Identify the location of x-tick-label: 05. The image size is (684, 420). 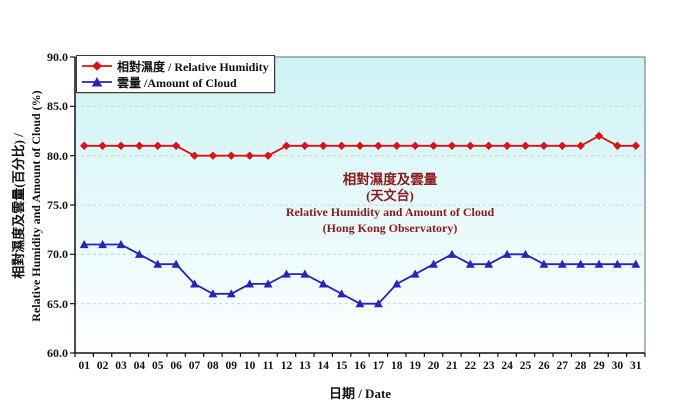
(157, 366).